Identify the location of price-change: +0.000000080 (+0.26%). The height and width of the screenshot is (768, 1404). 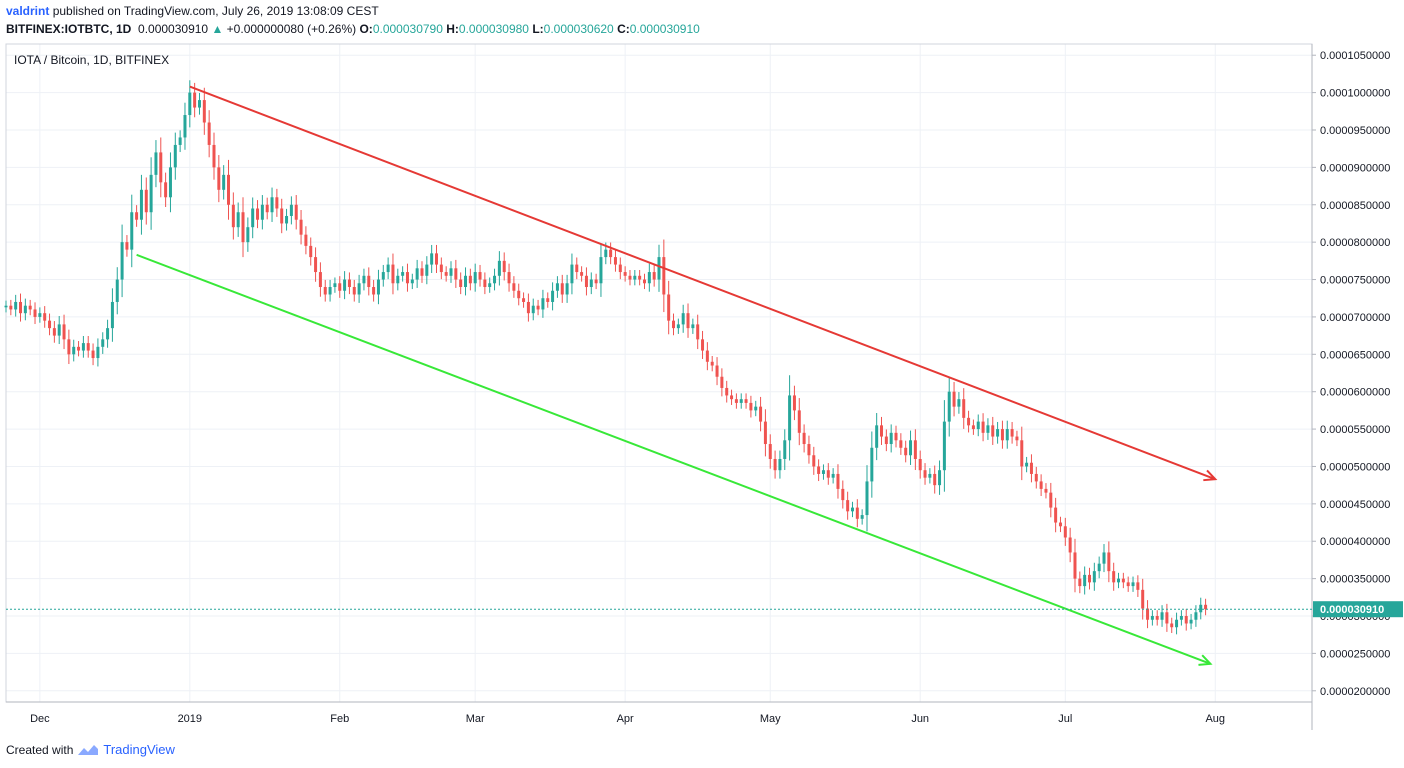
(291, 29).